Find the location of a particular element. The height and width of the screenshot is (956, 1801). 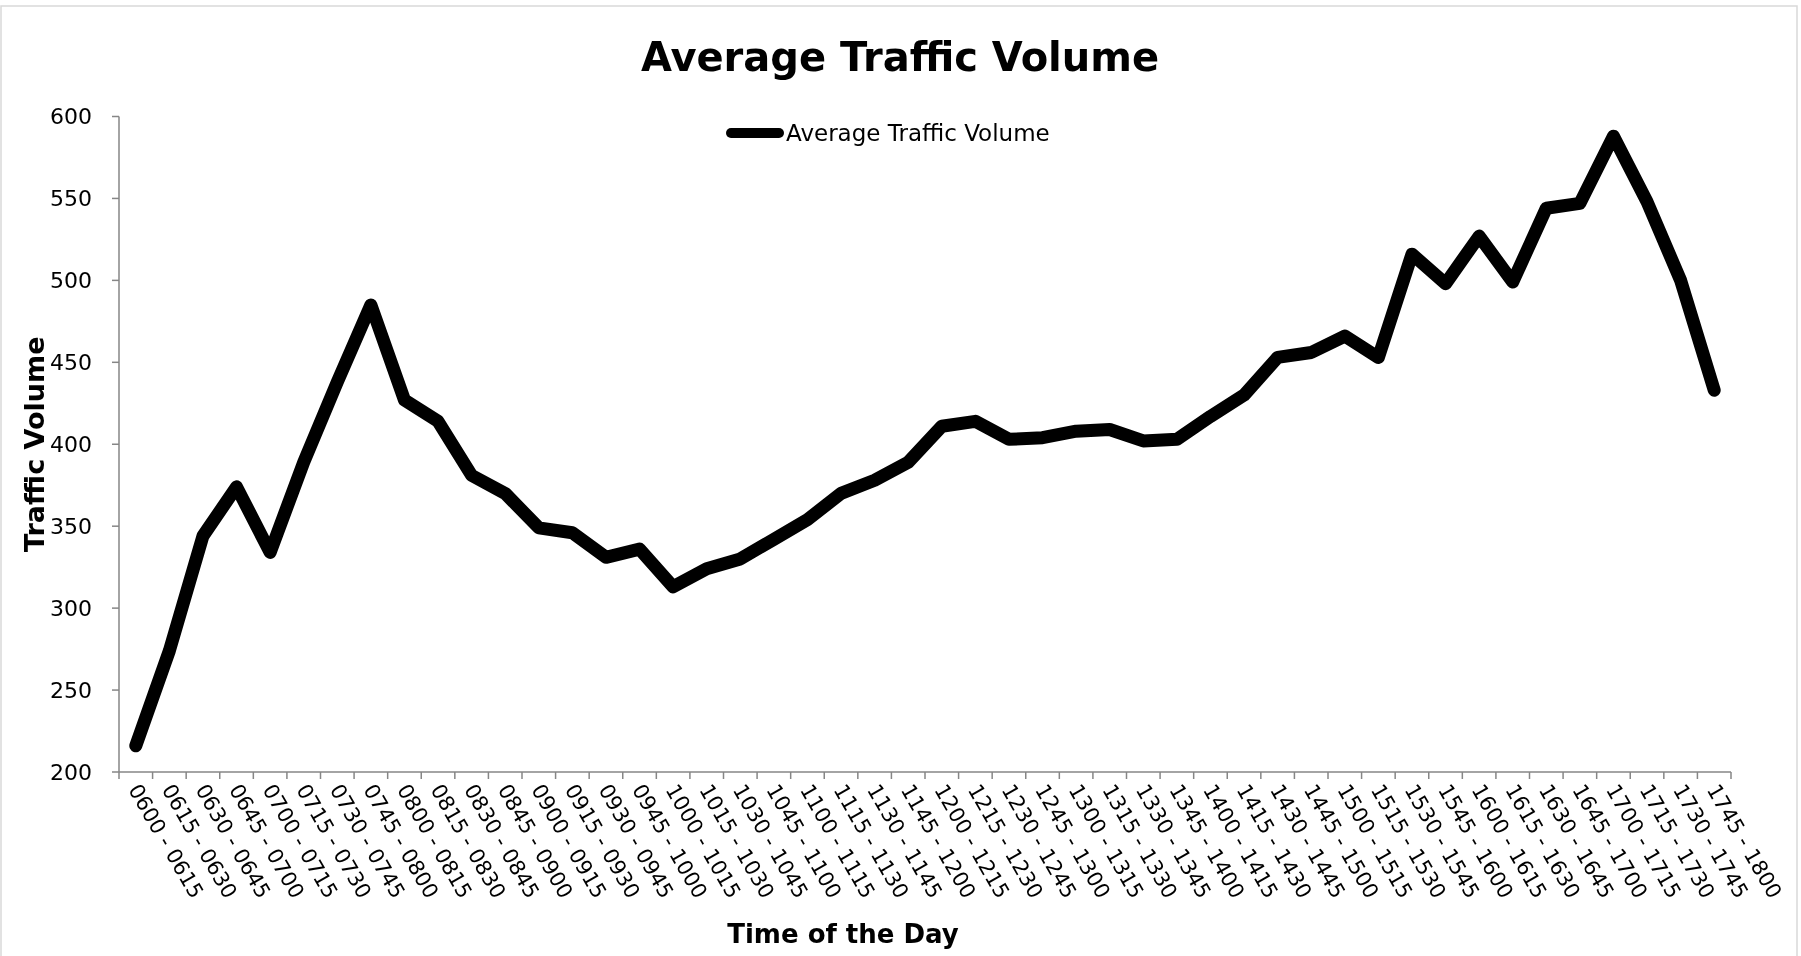

y-tick-label: 350 is located at coordinates (71, 526).